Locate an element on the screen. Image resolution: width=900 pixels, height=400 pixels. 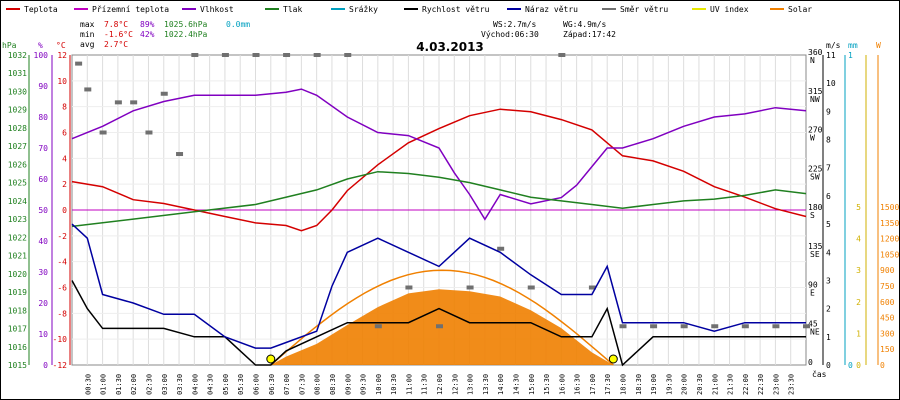
direction-tick-dir: NE is located at coordinates (815, 331).